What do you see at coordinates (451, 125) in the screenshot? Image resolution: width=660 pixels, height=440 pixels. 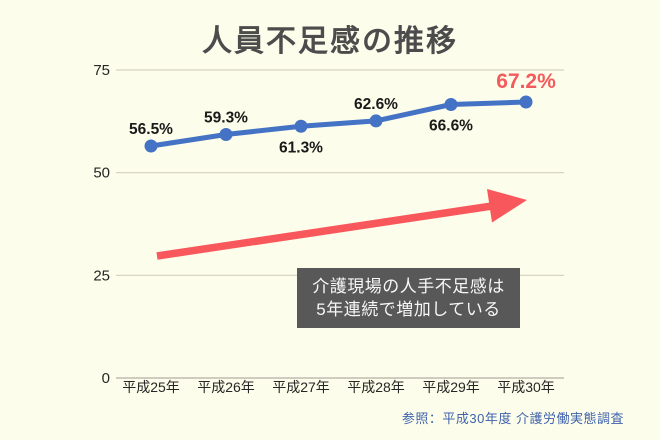 I see `data-point-label: 66.6%` at bounding box center [451, 125].